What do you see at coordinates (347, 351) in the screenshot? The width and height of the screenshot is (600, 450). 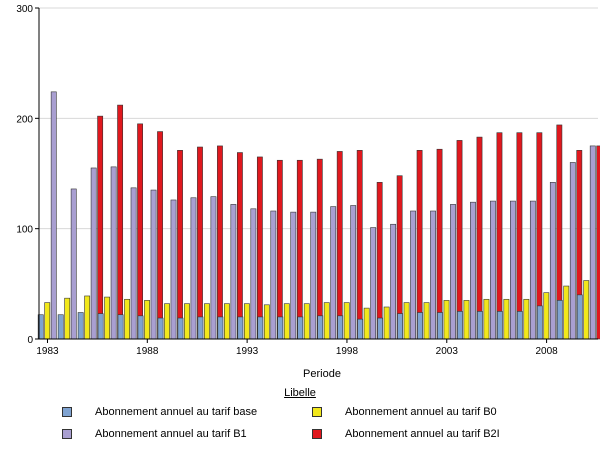 I see `x-tick-label: 1998` at bounding box center [347, 351].